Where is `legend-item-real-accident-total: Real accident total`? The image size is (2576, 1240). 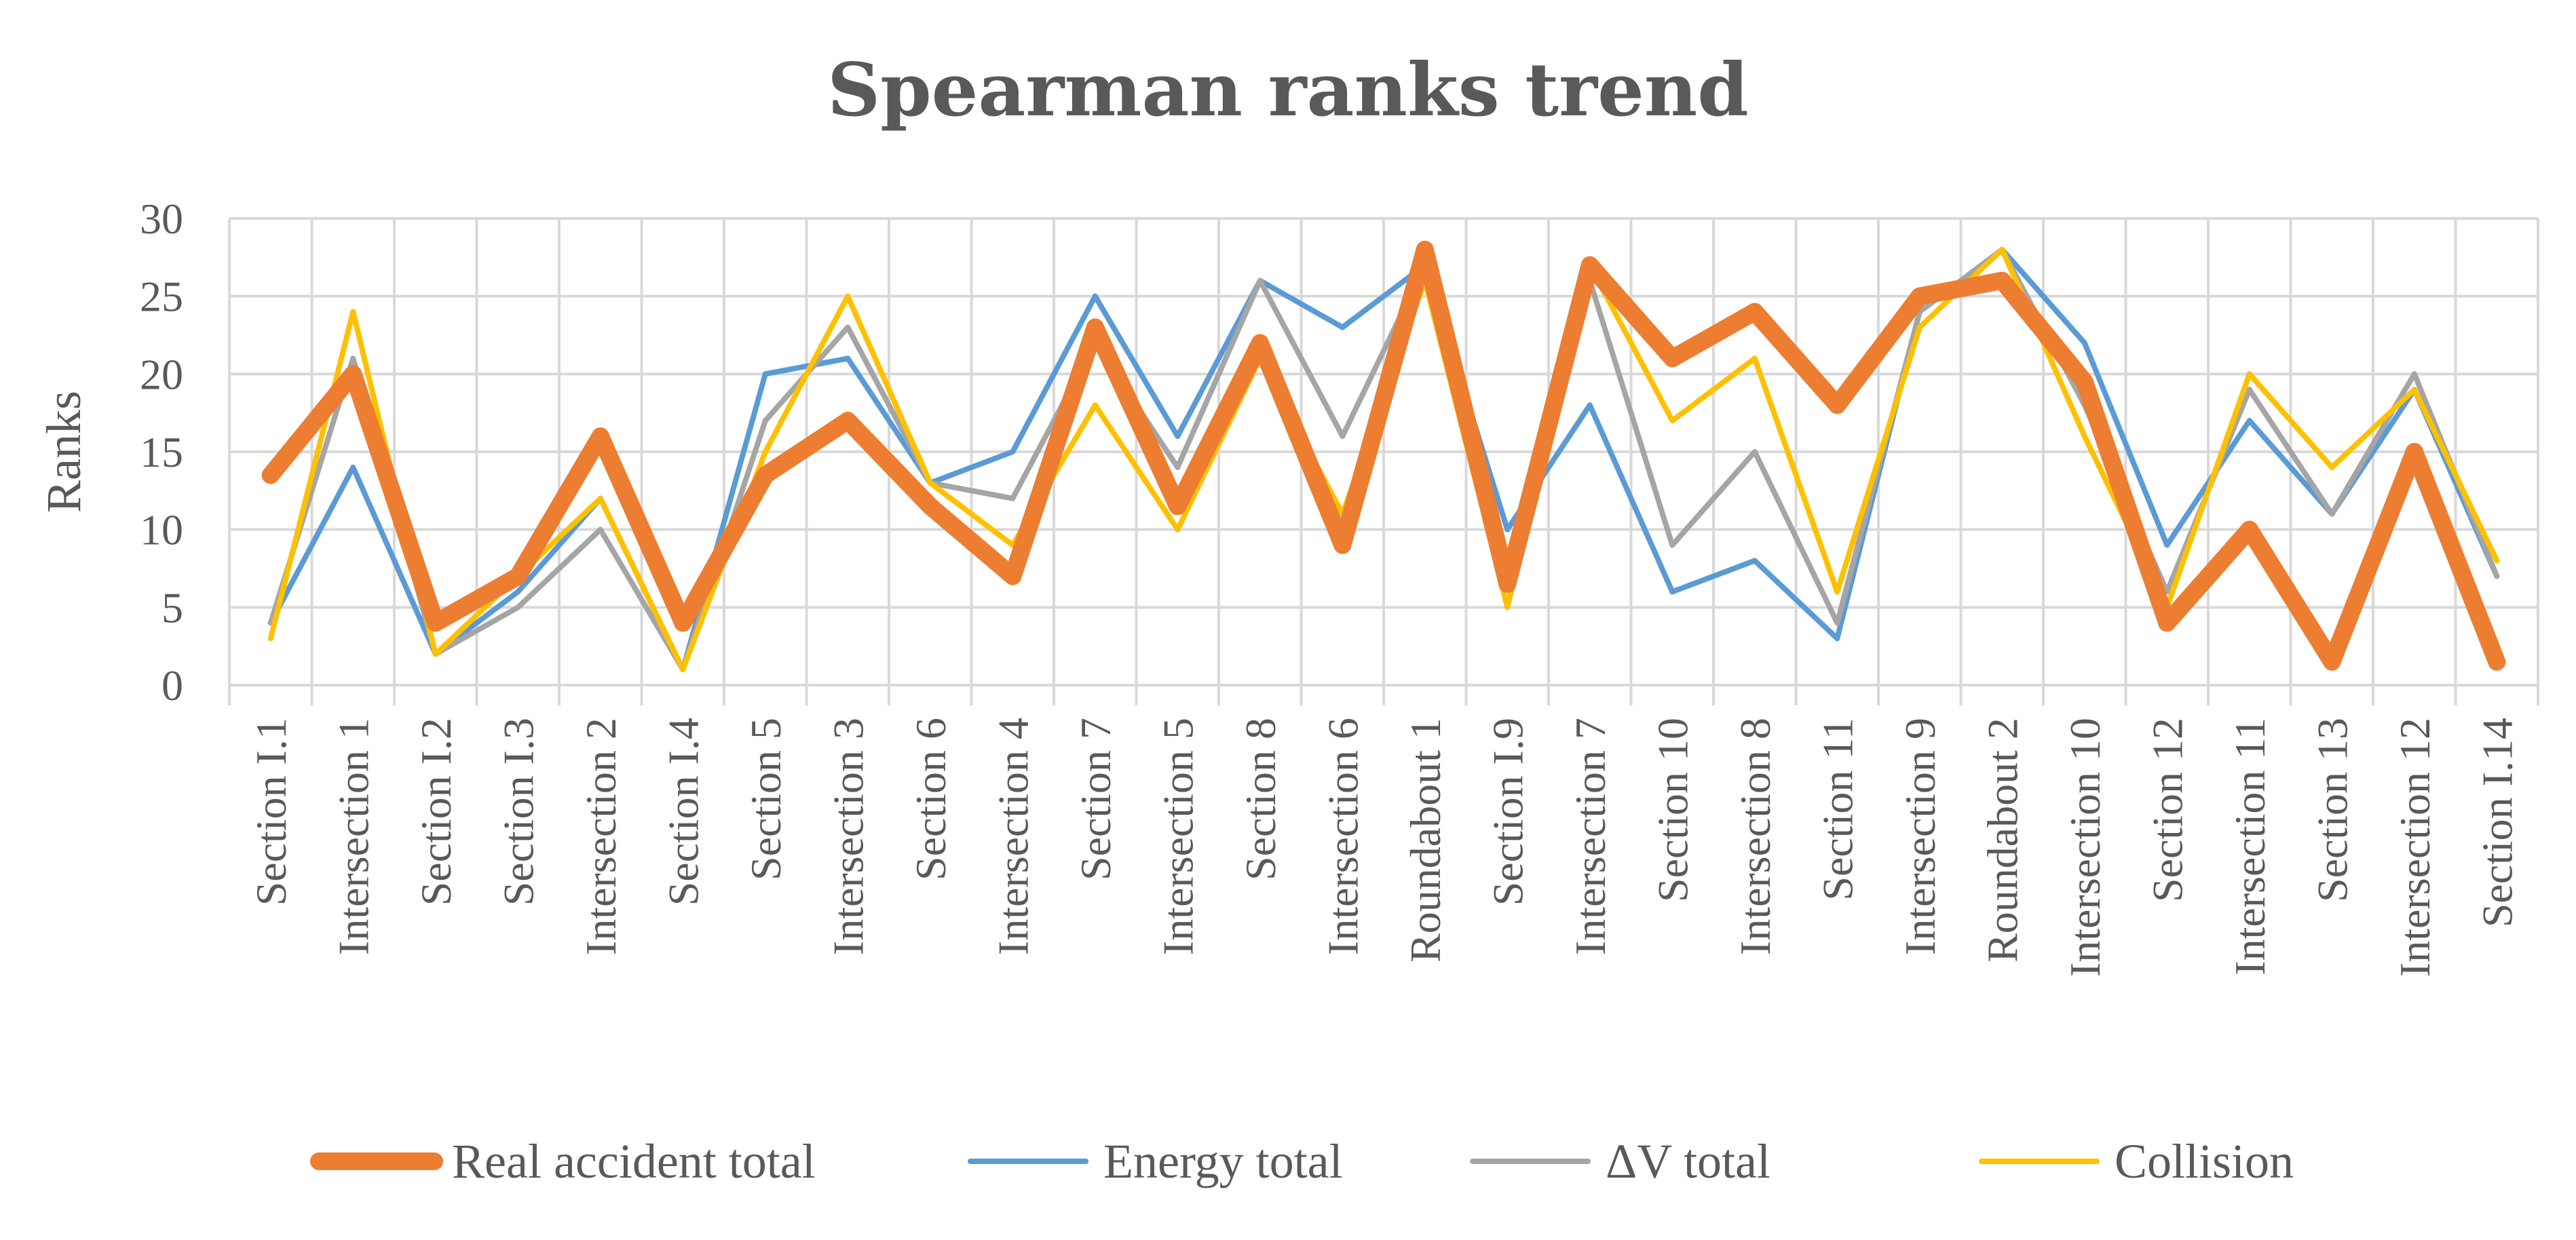 legend-item-real-accident-total: Real accident total is located at coordinates (563, 1161).